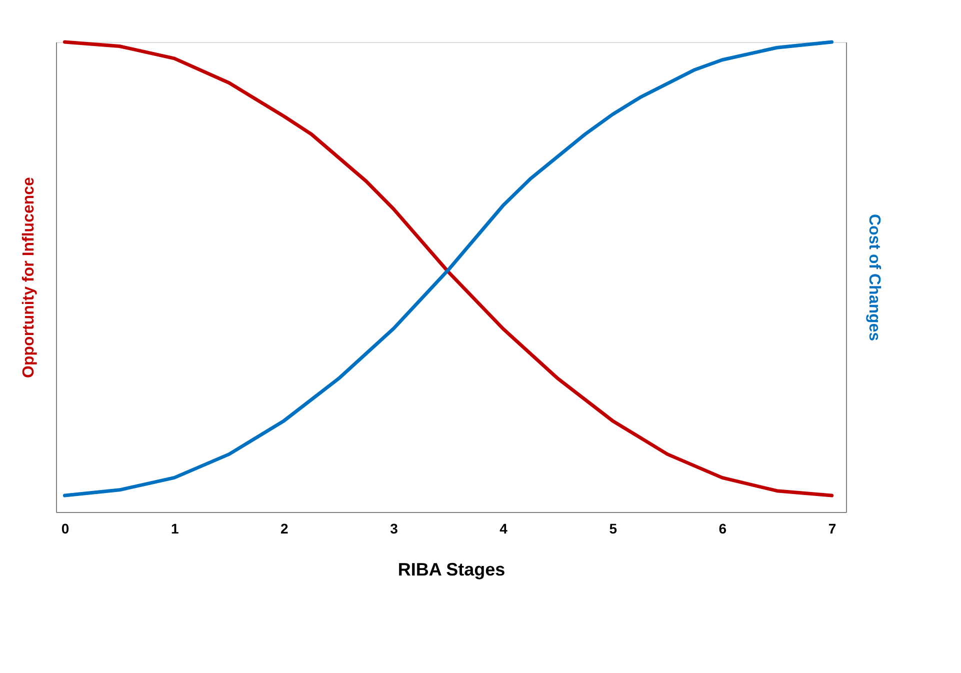 This screenshot has height=673, width=961. I want to click on x-tick-label: 2, so click(284, 528).